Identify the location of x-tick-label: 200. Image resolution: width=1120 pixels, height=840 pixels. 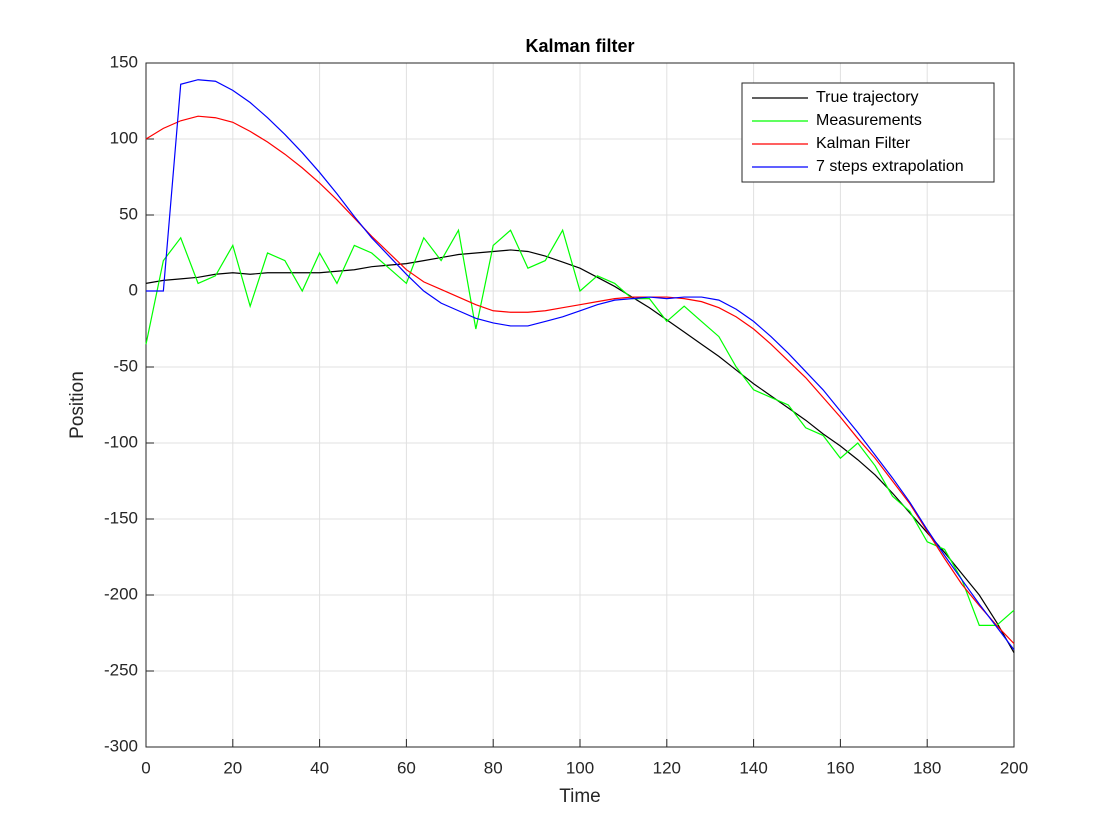
(1014, 767).